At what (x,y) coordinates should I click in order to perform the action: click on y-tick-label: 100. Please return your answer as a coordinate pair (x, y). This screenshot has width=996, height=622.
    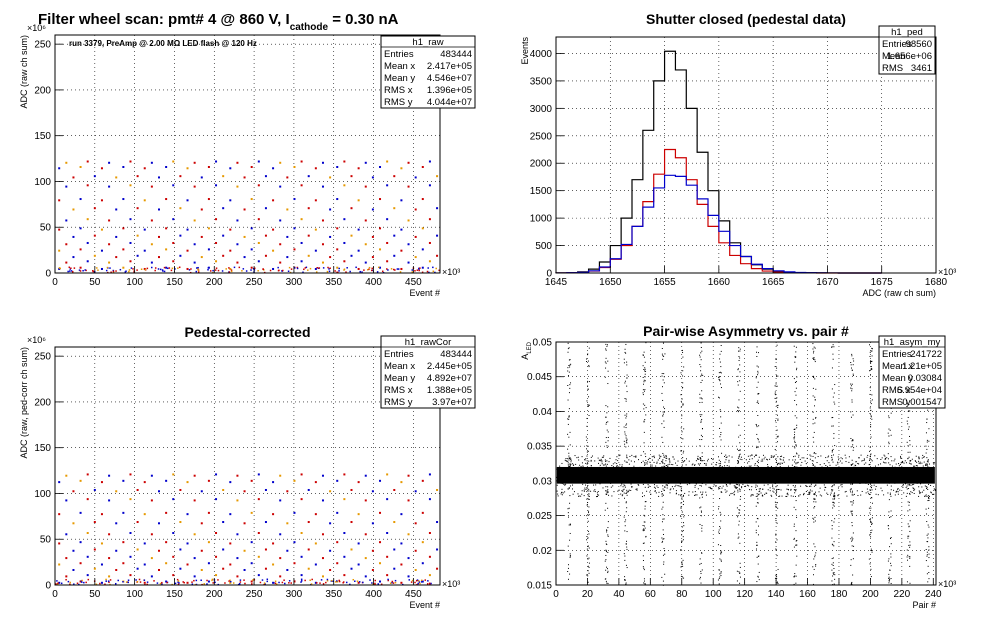
    Looking at the image, I should click on (42, 494).